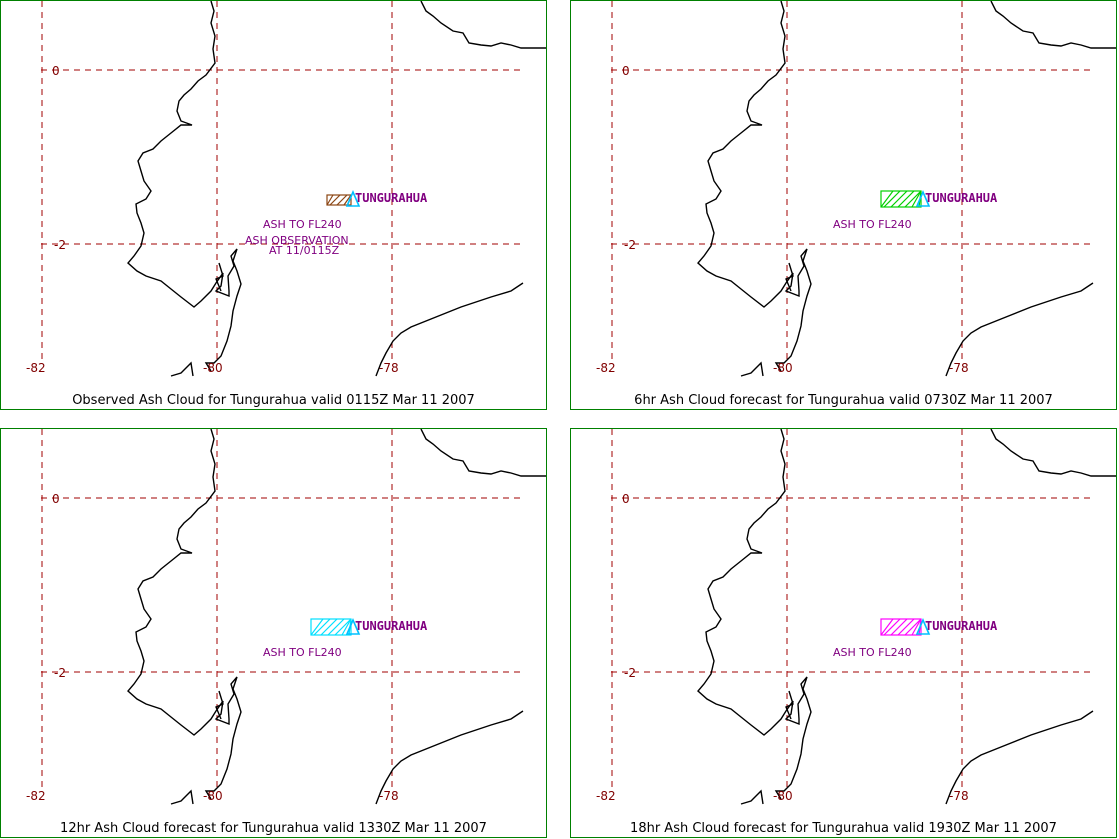  I want to click on ash-note-3: AT 11/0115Z, so click(304, 250).